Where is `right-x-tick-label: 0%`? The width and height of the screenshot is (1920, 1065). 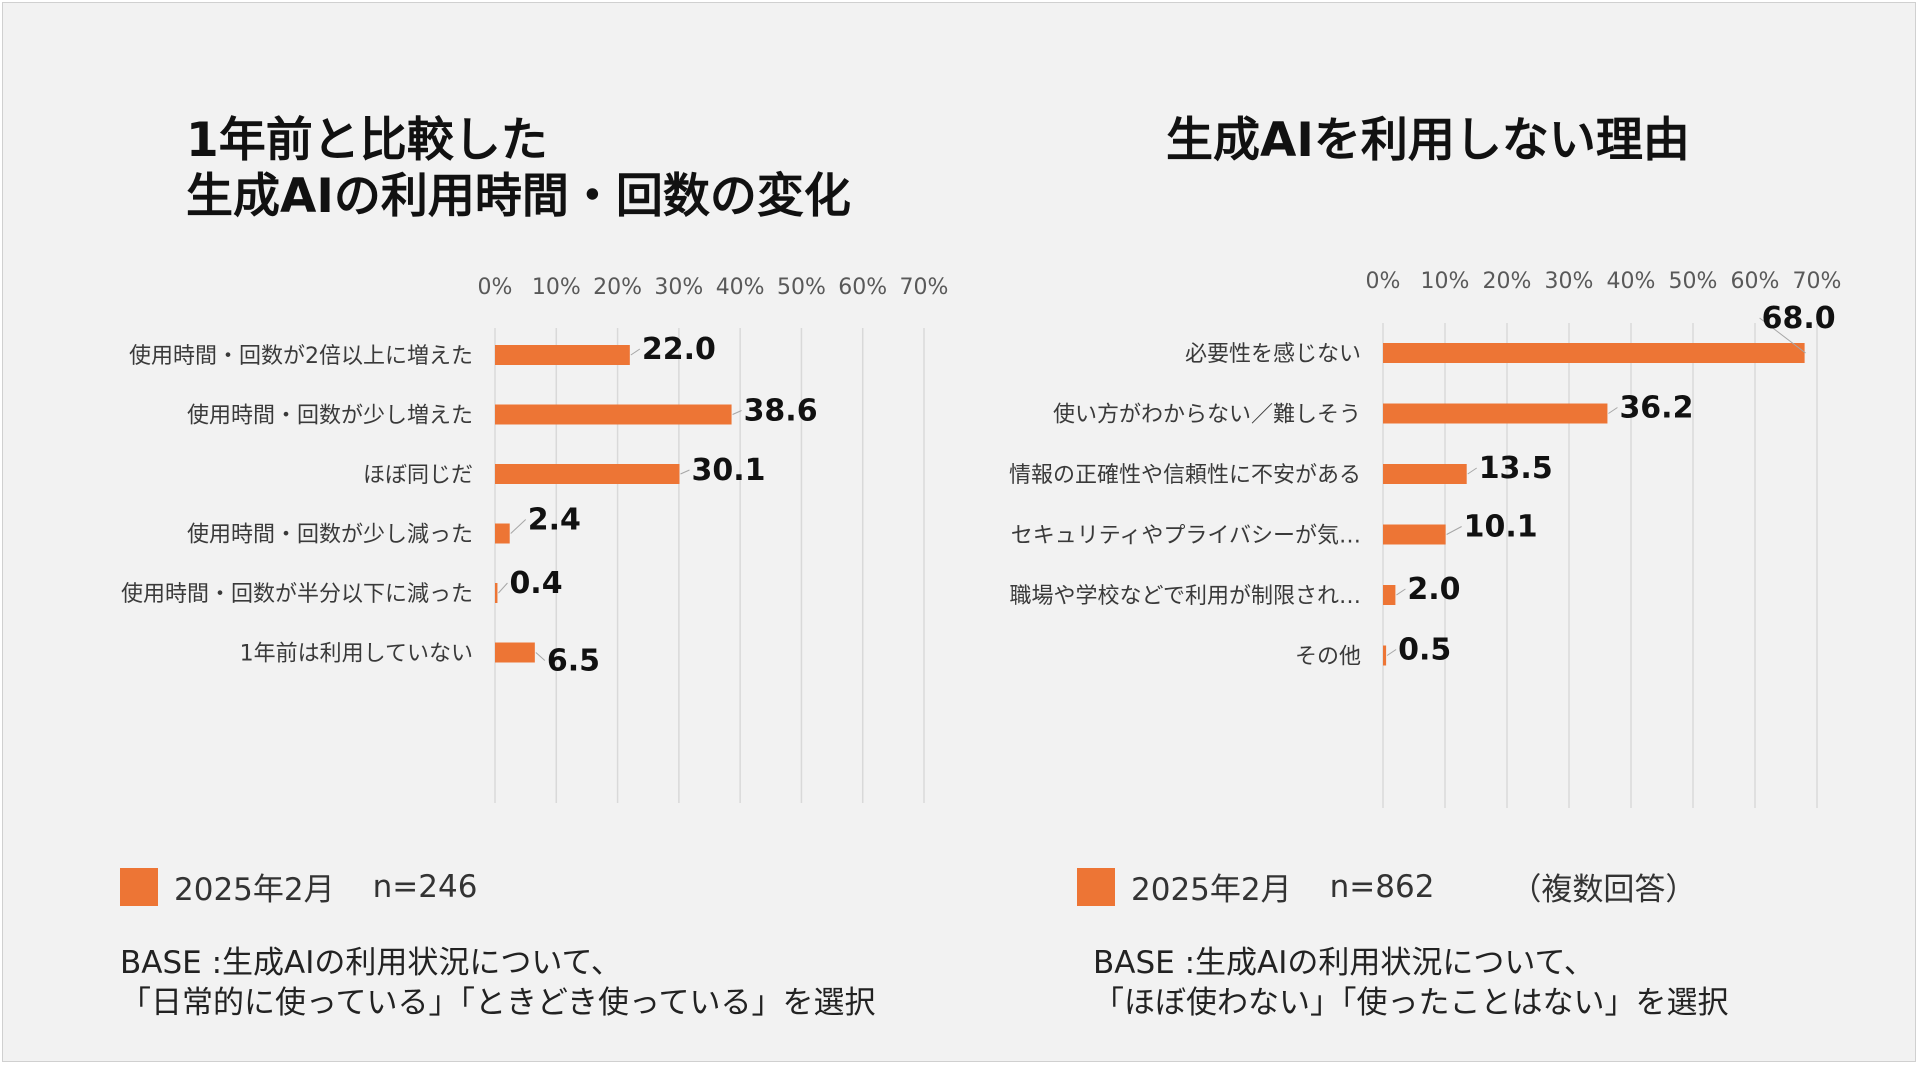 right-x-tick-label: 0% is located at coordinates (1383, 281).